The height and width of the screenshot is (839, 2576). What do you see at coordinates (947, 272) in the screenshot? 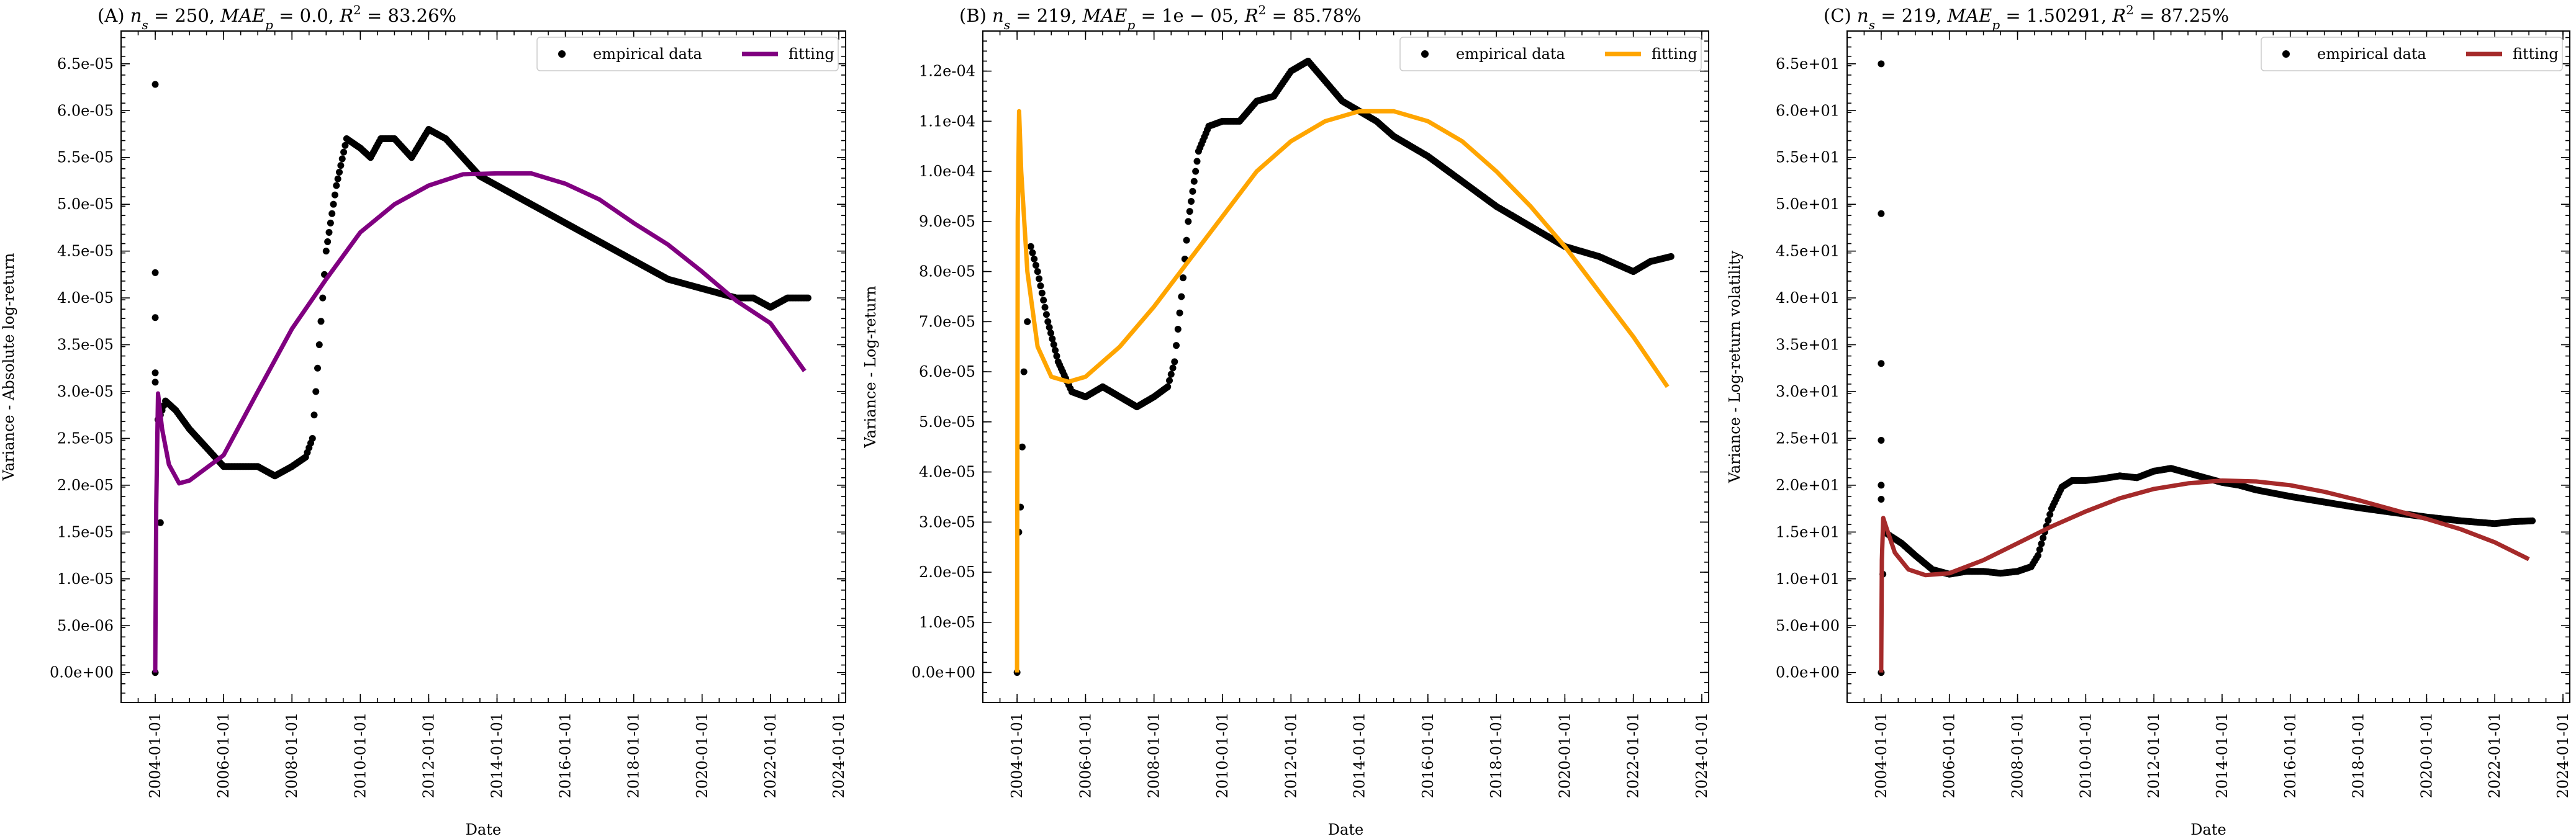
I see `y-tick-label: 8.0e-05` at bounding box center [947, 272].